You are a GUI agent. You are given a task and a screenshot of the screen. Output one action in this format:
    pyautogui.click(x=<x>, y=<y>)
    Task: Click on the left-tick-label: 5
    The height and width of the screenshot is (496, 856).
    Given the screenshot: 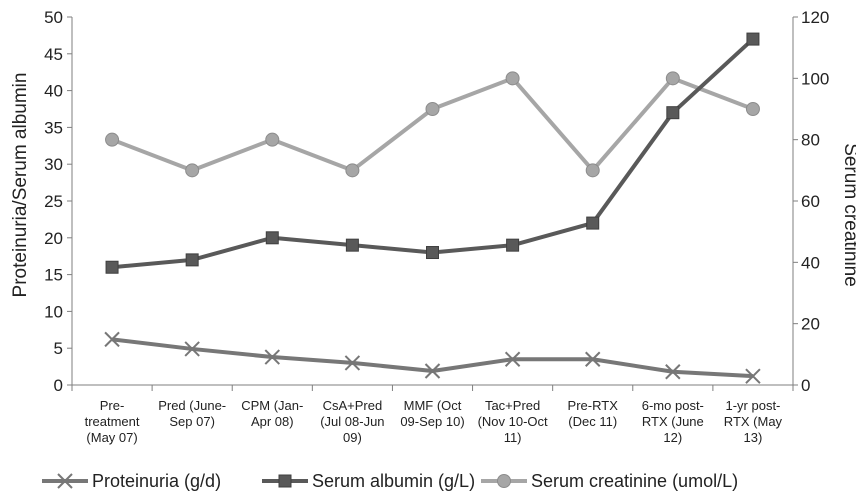 What is the action you would take?
    pyautogui.click(x=58, y=348)
    